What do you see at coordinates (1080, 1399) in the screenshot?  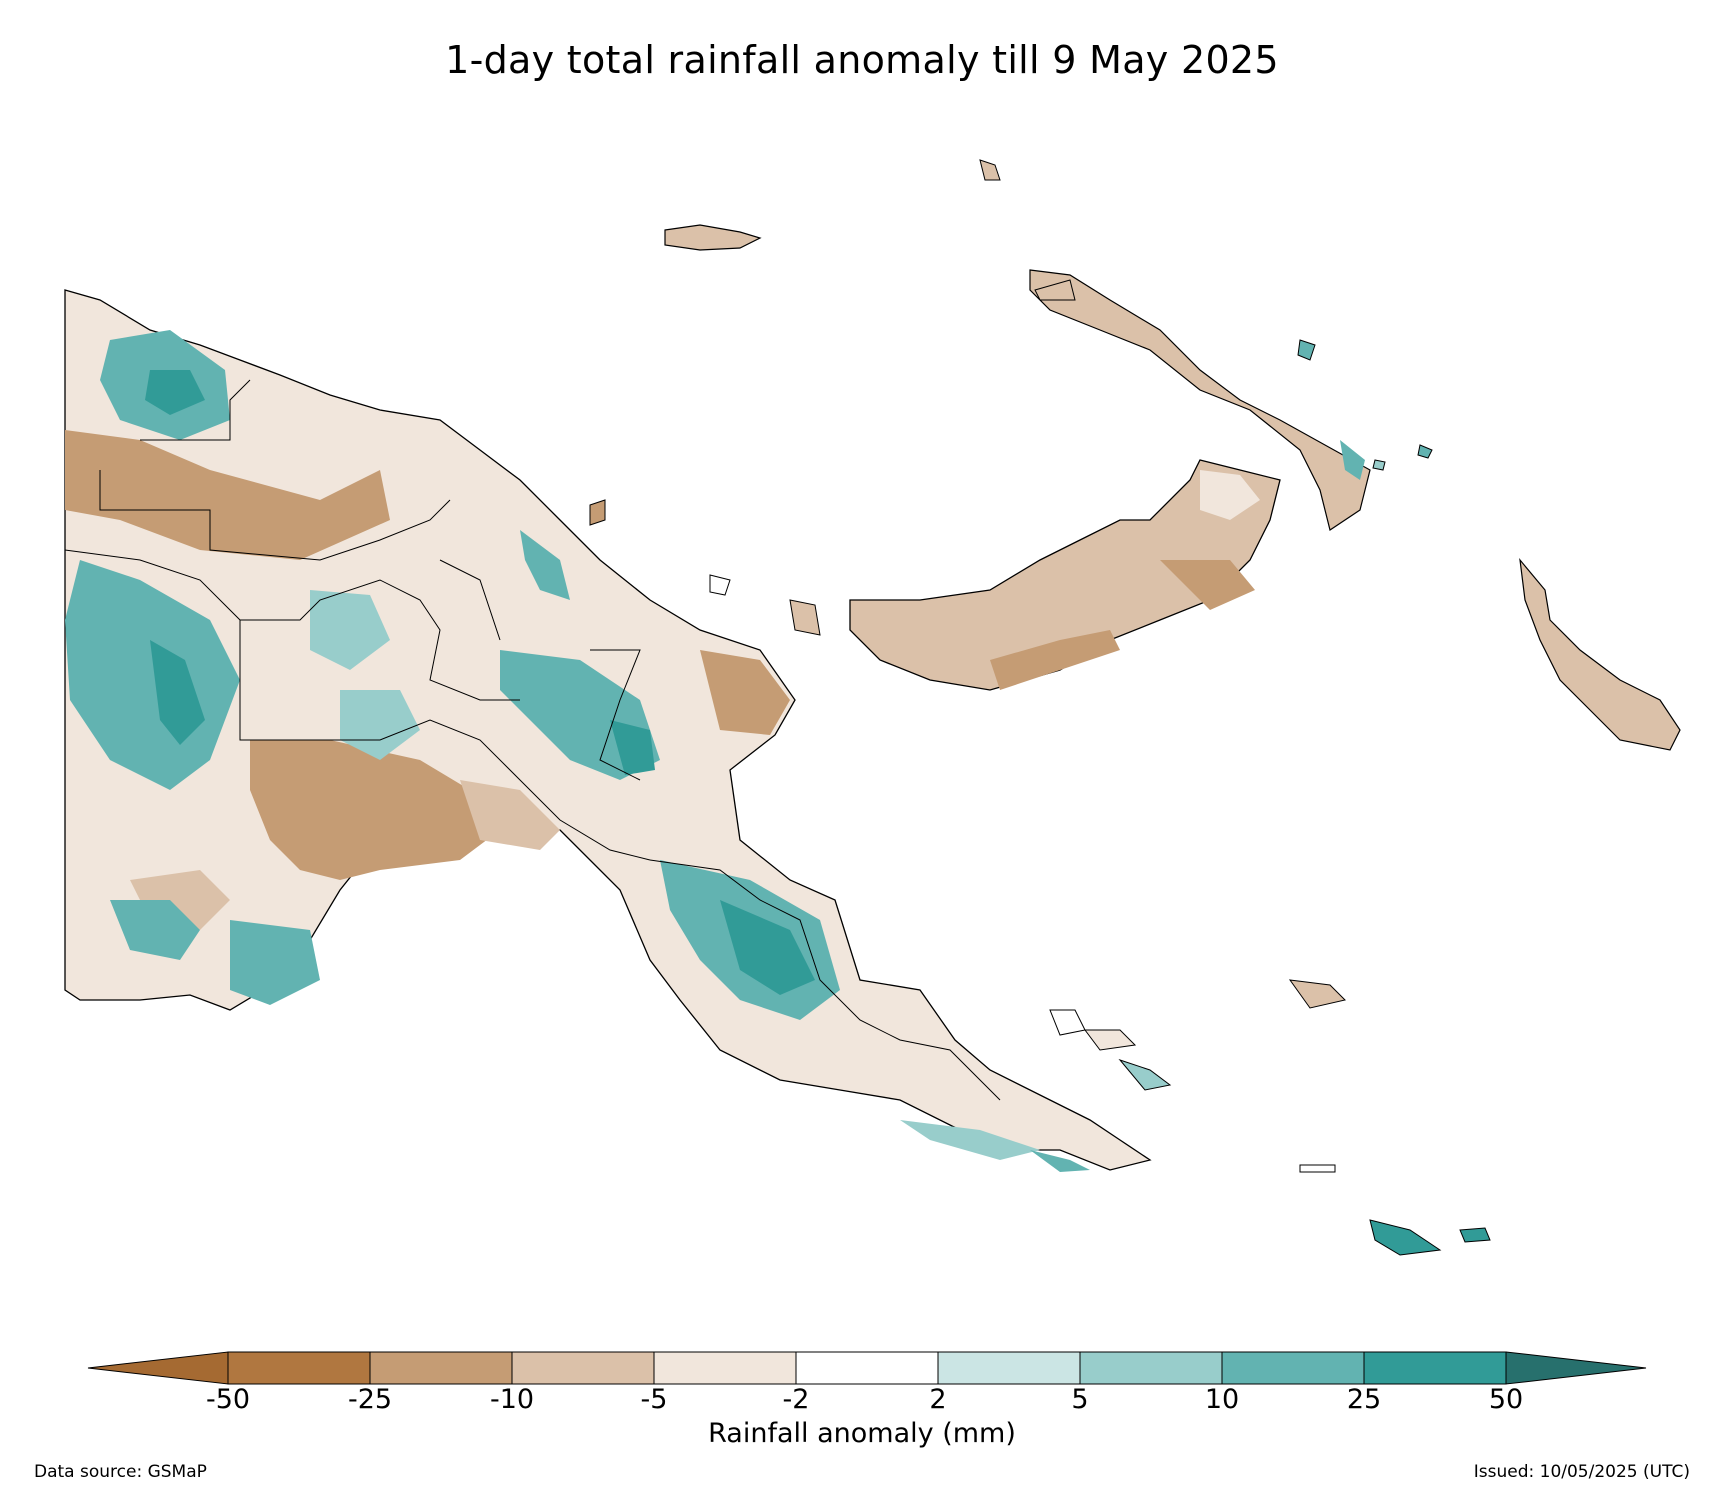 I see `colorbar-tick: 5` at bounding box center [1080, 1399].